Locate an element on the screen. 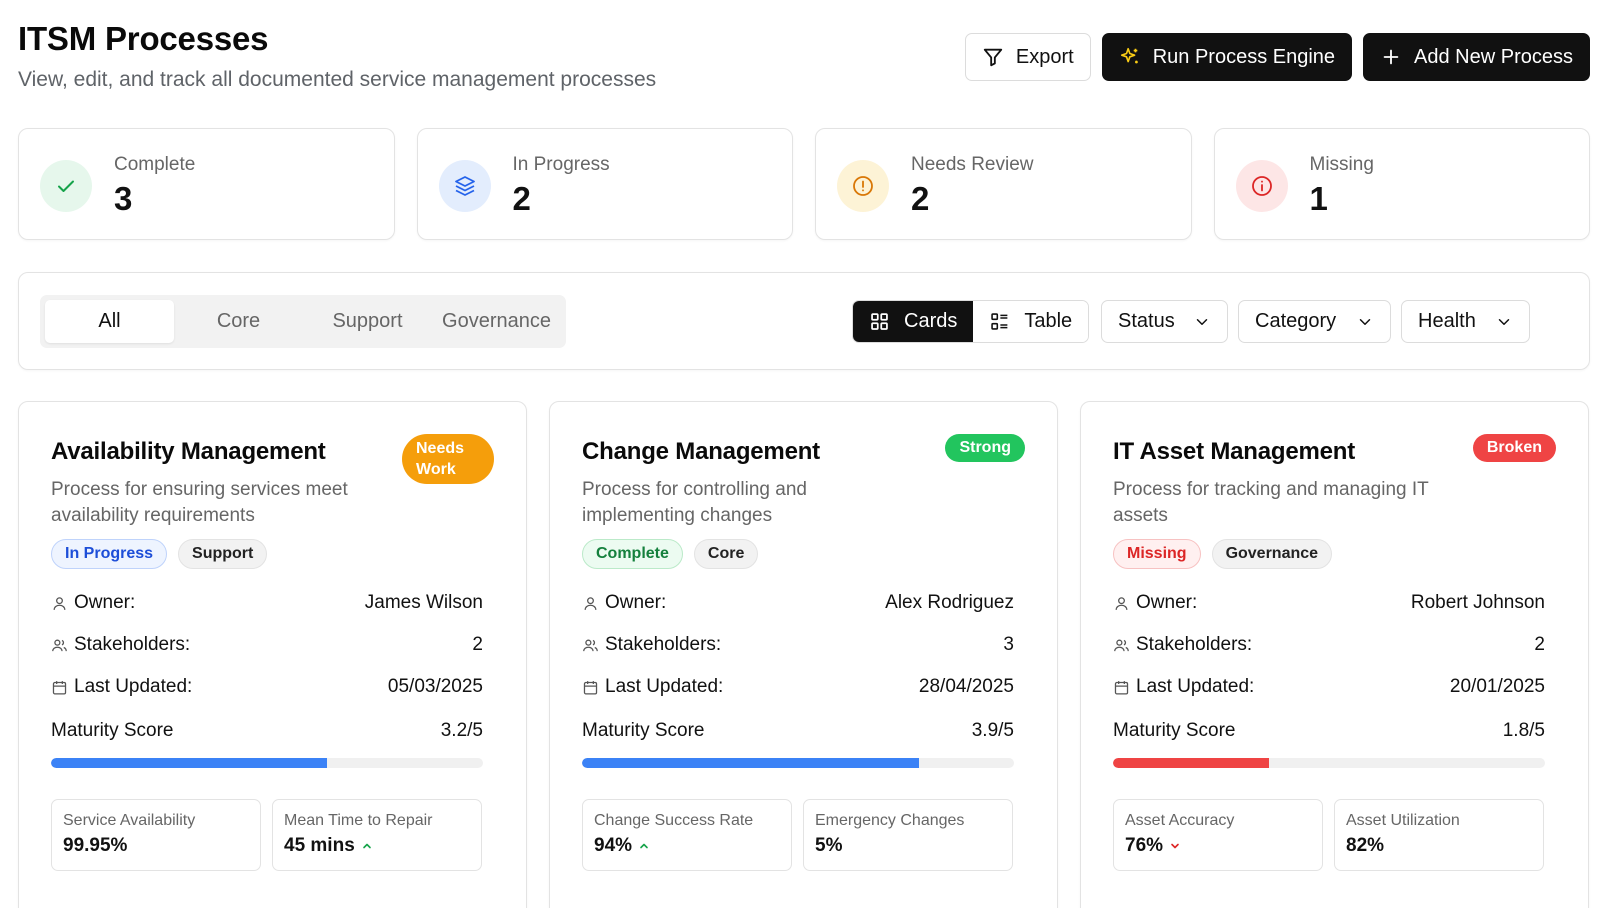 Image resolution: width=1600 pixels, height=908 pixels. stat-card-in-progress: In Progress 2 is located at coordinates (604, 184).